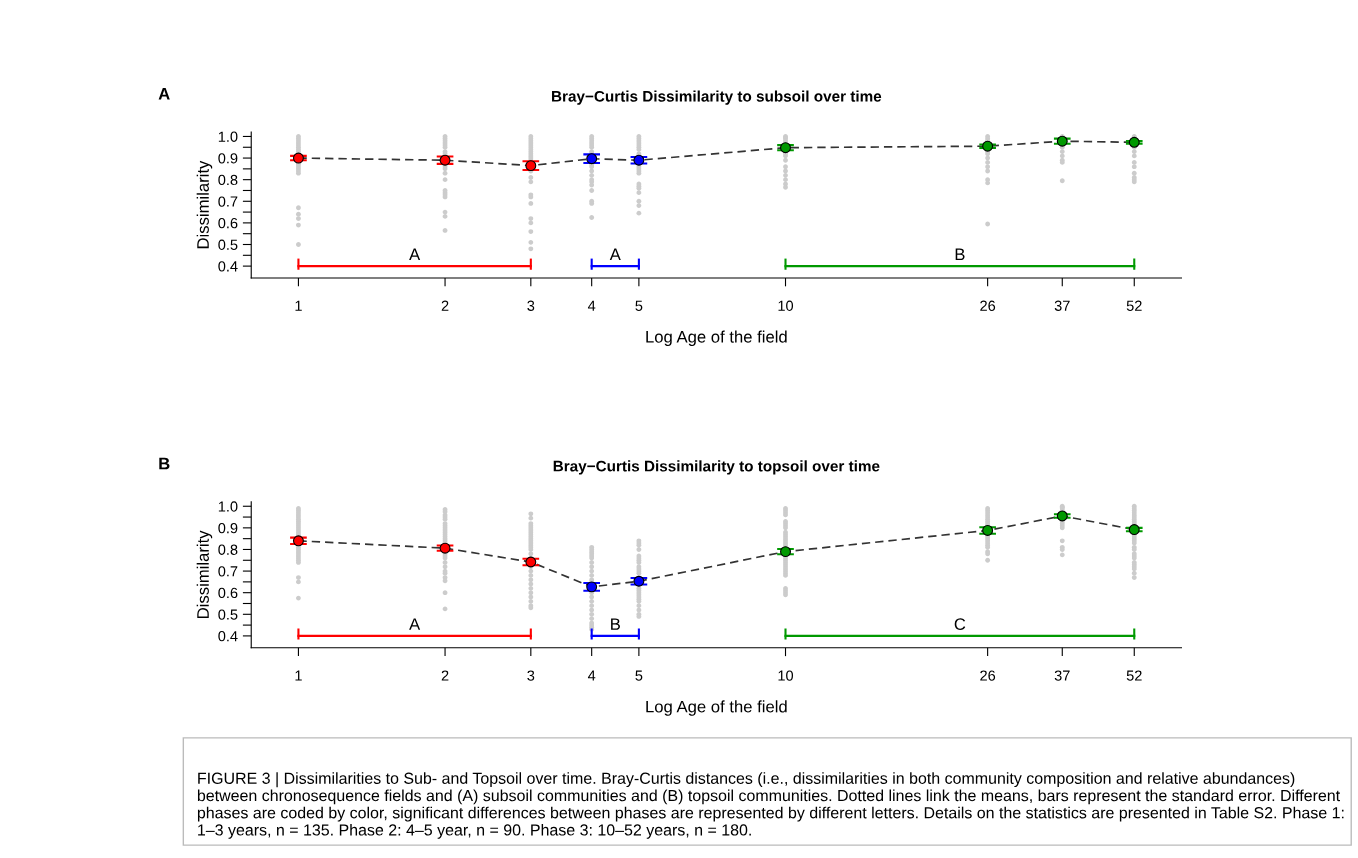  I want to click on caption: FIGURE 3 | Dissimilarities to Sub- and Topsoil over time. Bray-Curtis distances (i.e., dissimilarities in both community composition and relative abundances) between chronosequence fields and (A) subsoil communities and (B) topsoil communities. Dotted lines link the means, bars represent the standard error. Different phases are coded by color, significant differences between phases are represented by different letters. Details on the statistics are presented in Table S2. Phase 1: 1–3 years, n = 135. Phase 2: 4–5 year, n = 90. Phase 3: 10–52 years, n = 180., so click(770, 805).